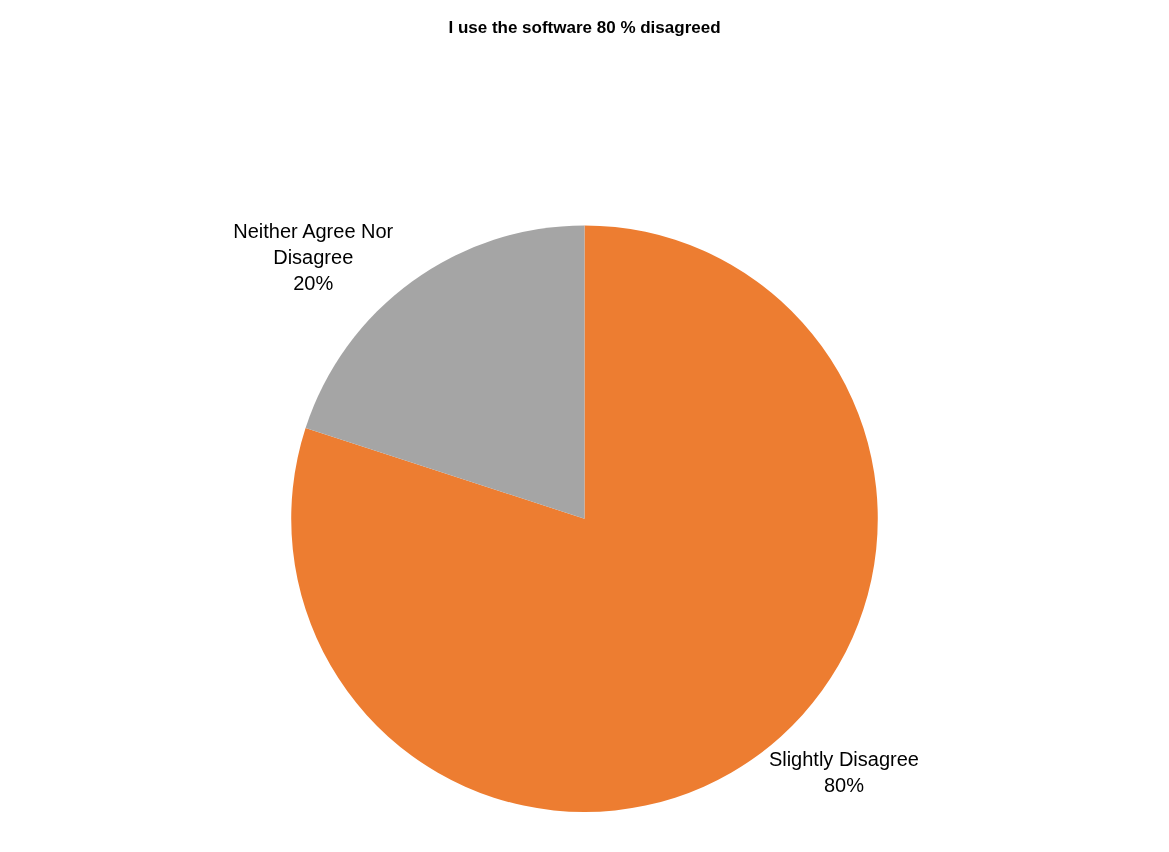 This screenshot has width=1169, height=852. What do you see at coordinates (313, 283) in the screenshot?
I see `data-label: 20%` at bounding box center [313, 283].